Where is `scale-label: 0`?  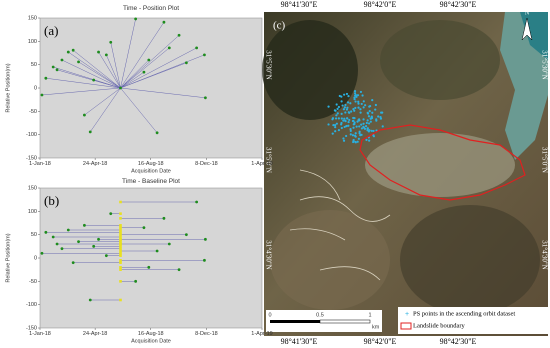 scale-label: 0 is located at coordinates (269, 315).